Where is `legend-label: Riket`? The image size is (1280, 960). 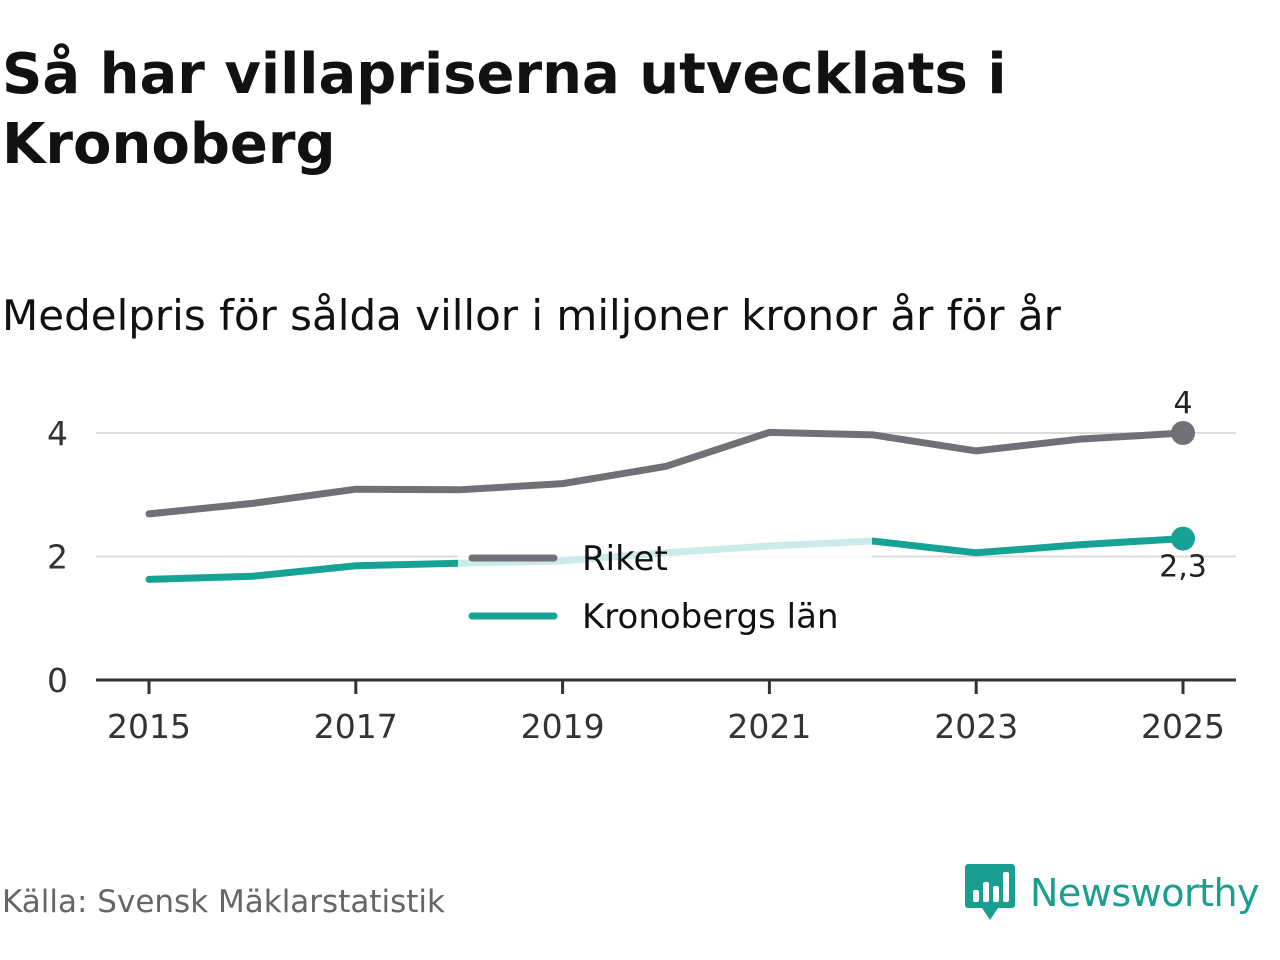 legend-label: Riket is located at coordinates (625, 559).